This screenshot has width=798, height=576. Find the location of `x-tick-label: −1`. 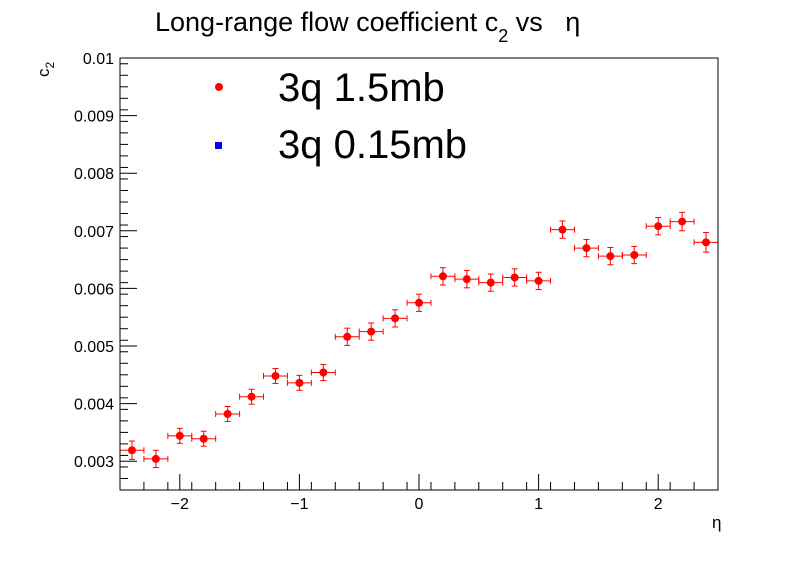

x-tick-label: −1 is located at coordinates (299, 504).